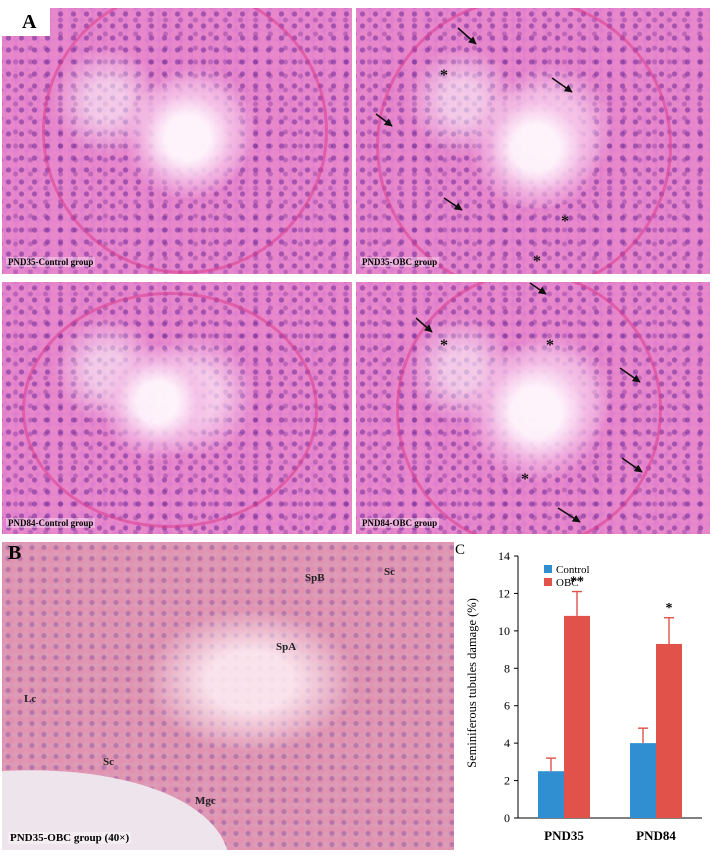 This screenshot has height=856, width=712. What do you see at coordinates (567, 583) in the screenshot?
I see `legend-label-obc: OBC` at bounding box center [567, 583].